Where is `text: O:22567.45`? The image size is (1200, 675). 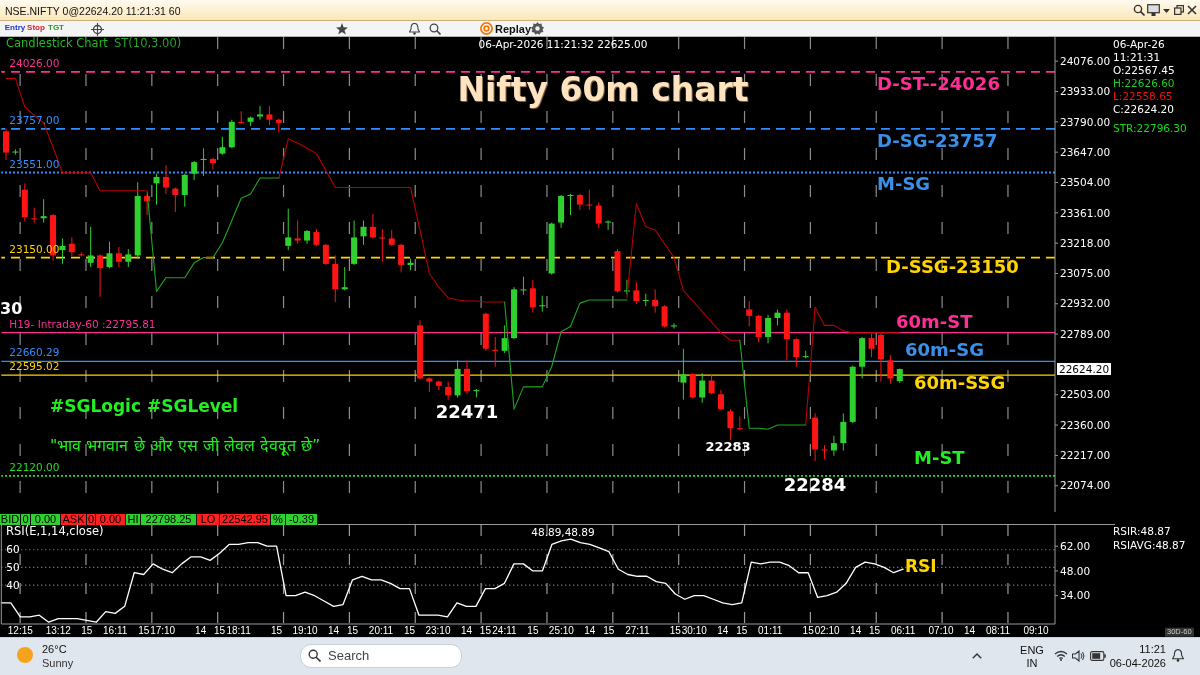 text: O:22567.45 is located at coordinates (1144, 70).